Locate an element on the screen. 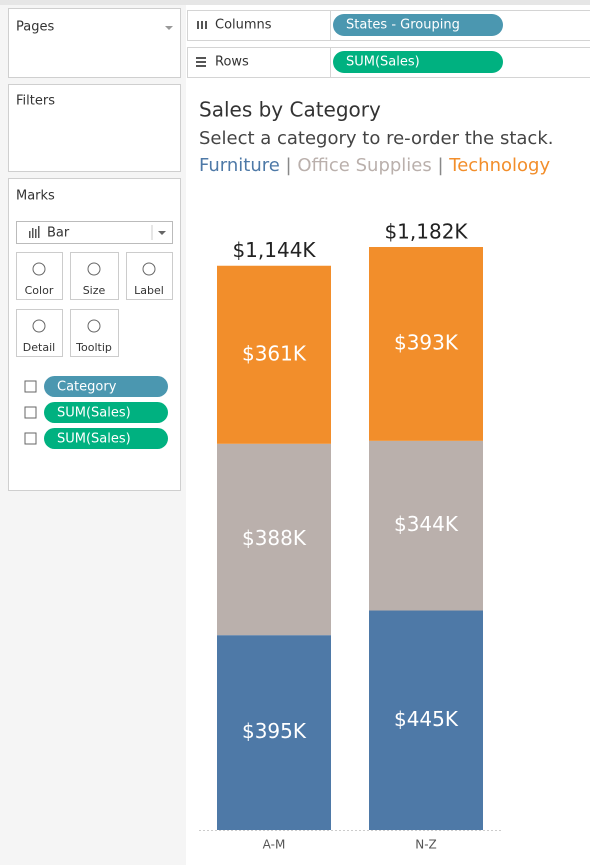  x-tick-label: N-Z is located at coordinates (426, 845).